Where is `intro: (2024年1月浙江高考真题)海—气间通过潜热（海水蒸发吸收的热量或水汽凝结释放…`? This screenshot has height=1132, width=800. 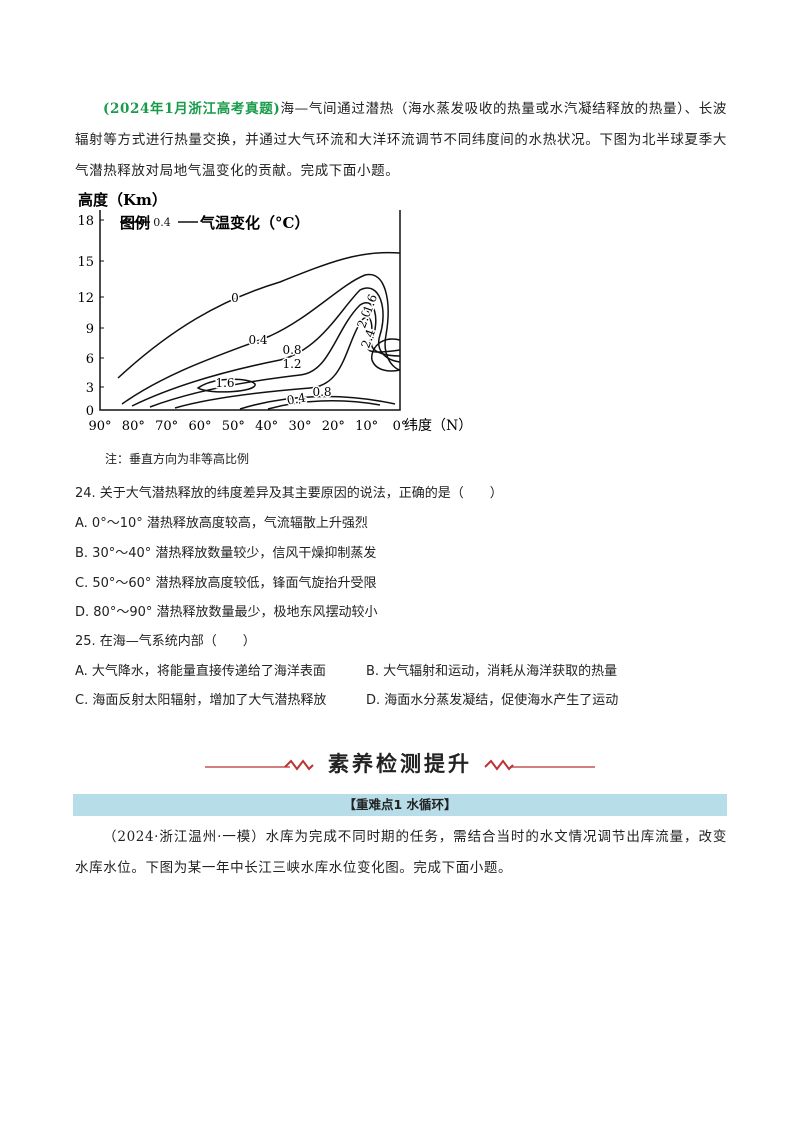
intro: (2024年1月浙江高考真题)海—气间通过潜热（海水蒸发吸收的热量或水汽凝结释放… is located at coordinates (401, 140).